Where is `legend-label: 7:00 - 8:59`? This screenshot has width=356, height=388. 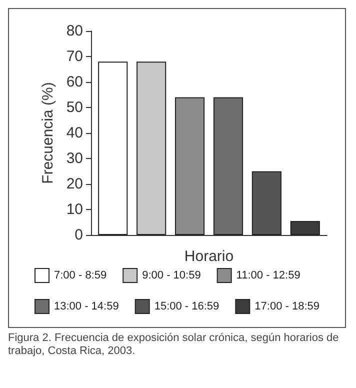
legend-label: 7:00 - 8:59 is located at coordinates (80, 276).